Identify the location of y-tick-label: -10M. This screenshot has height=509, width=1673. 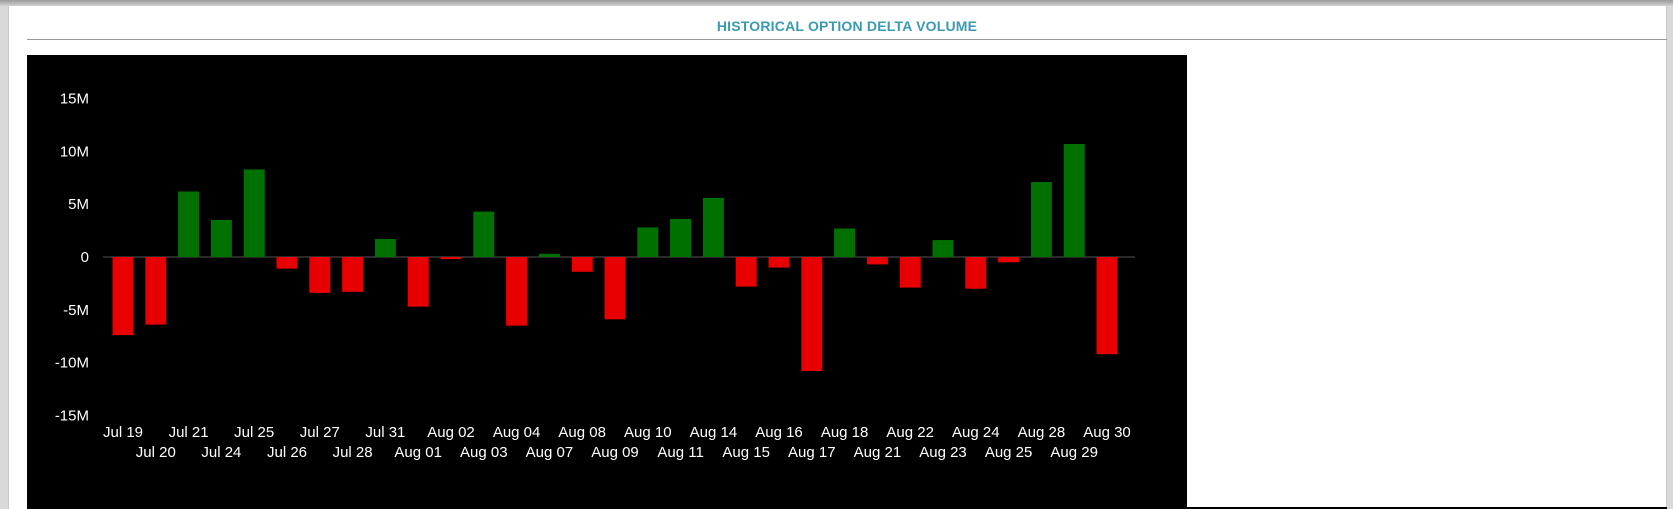
(72, 363).